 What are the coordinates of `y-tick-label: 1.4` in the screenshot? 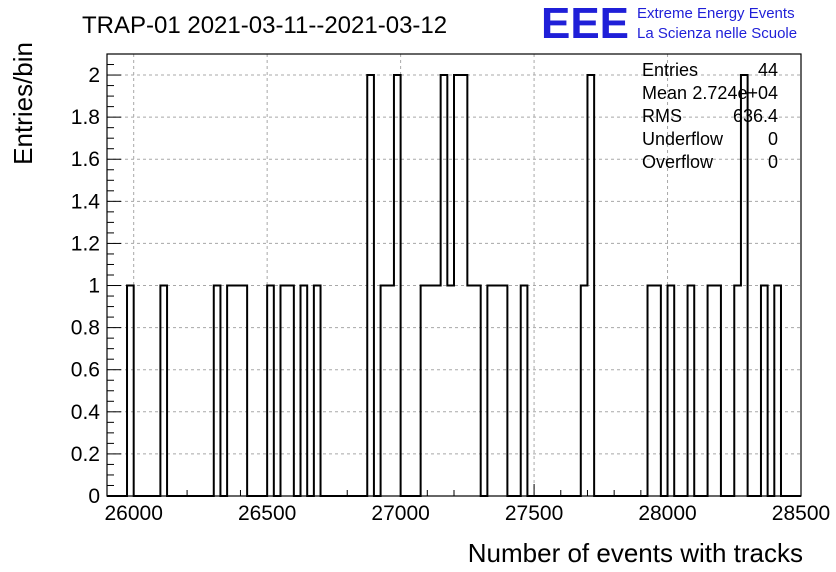 It's located at (86, 201).